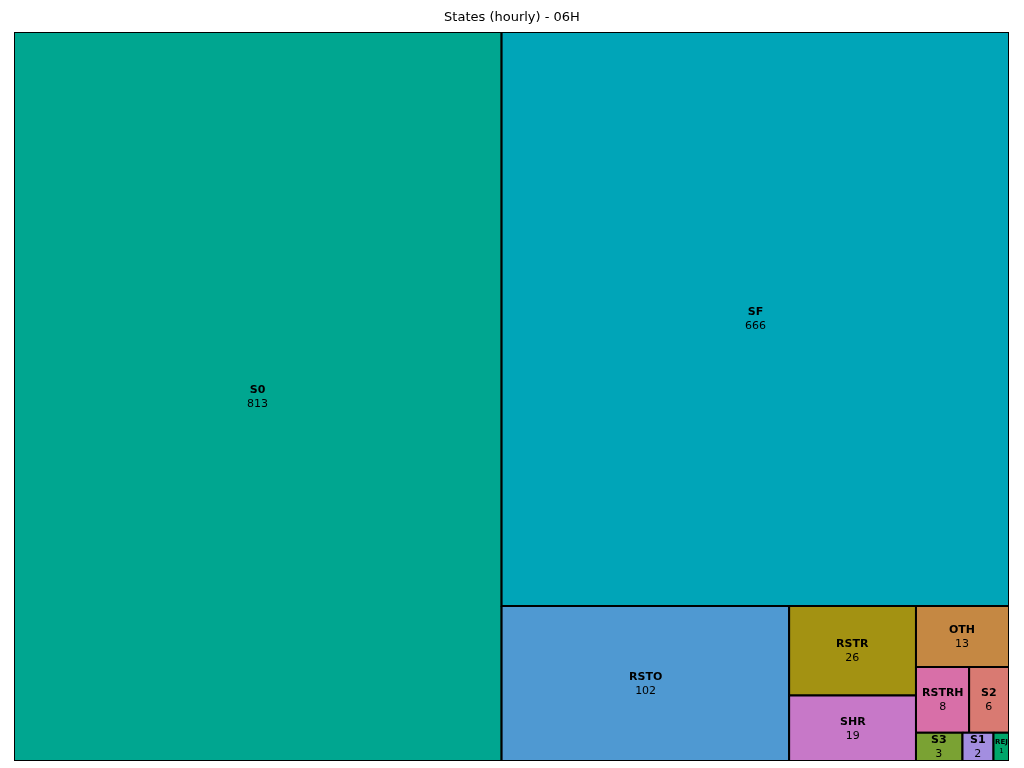 Image resolution: width=1024 pixels, height=768 pixels. What do you see at coordinates (512, 16) in the screenshot?
I see `text: States (hourly) - 06H` at bounding box center [512, 16].